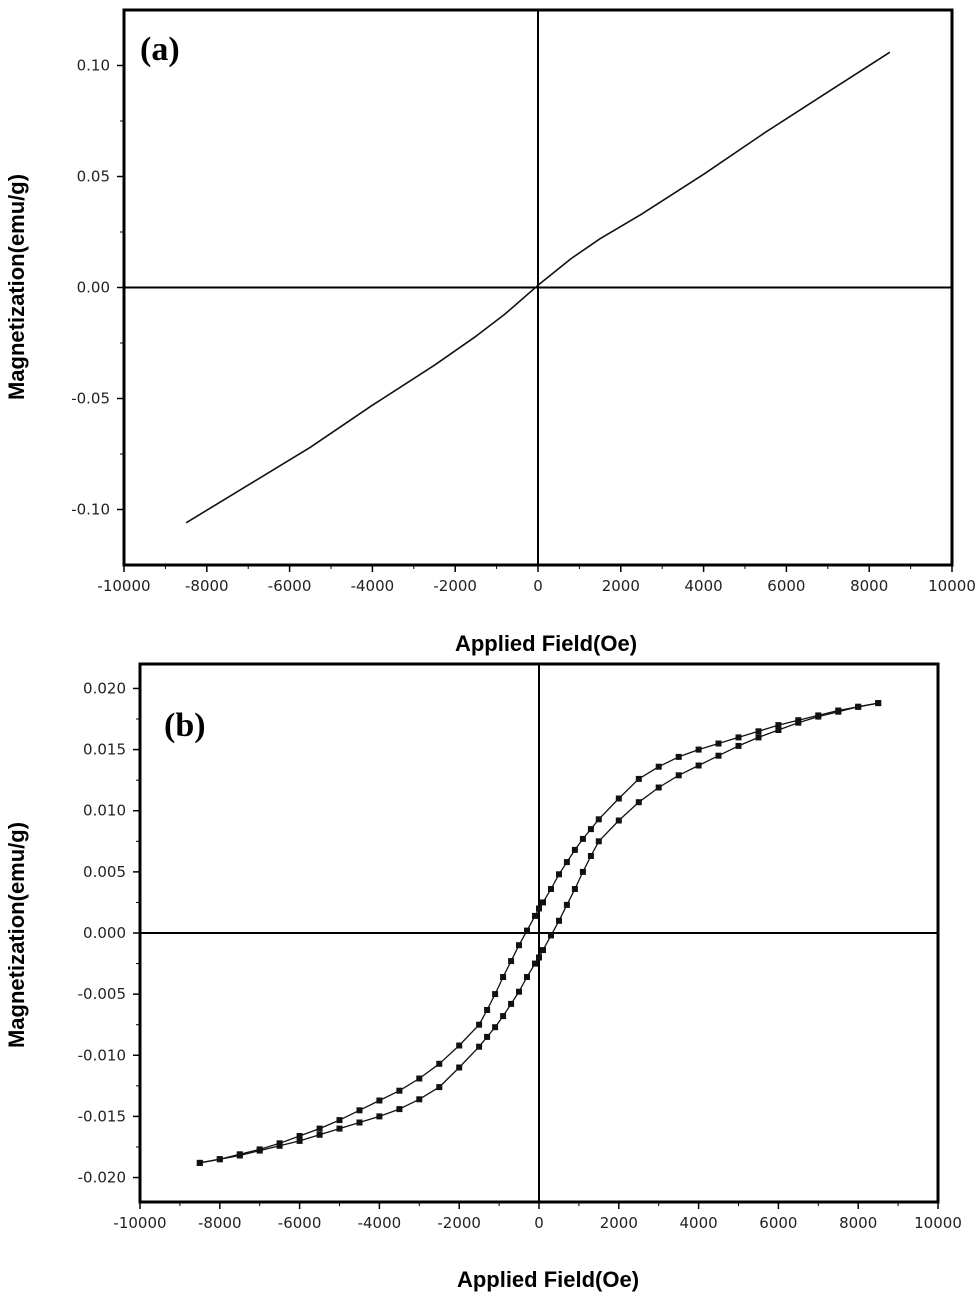 This screenshot has width=980, height=1301. Describe the element at coordinates (160, 49) in the screenshot. I see `panel-label: (a)` at that location.